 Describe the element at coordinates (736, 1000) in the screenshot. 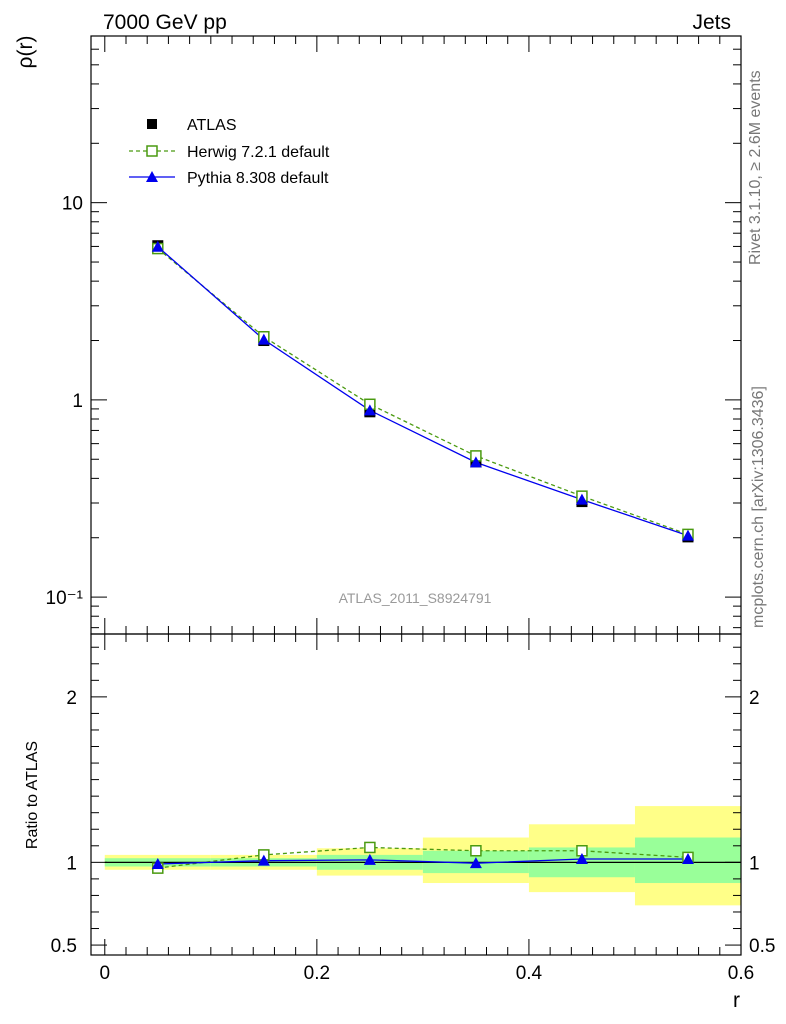

I see `x-axis-label: r` at that location.